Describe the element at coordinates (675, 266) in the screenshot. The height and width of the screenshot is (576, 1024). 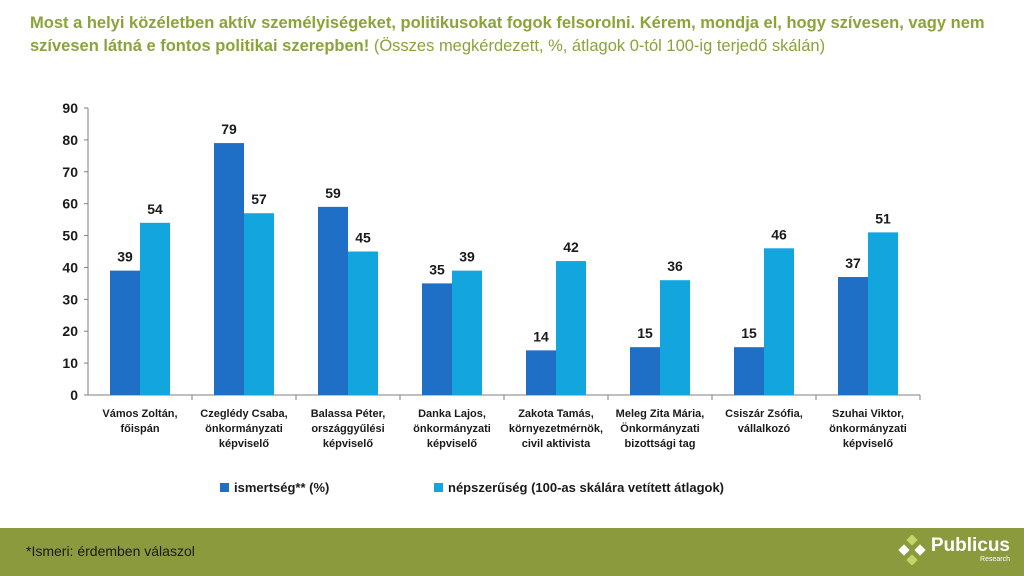
I see `data-label: 36` at that location.